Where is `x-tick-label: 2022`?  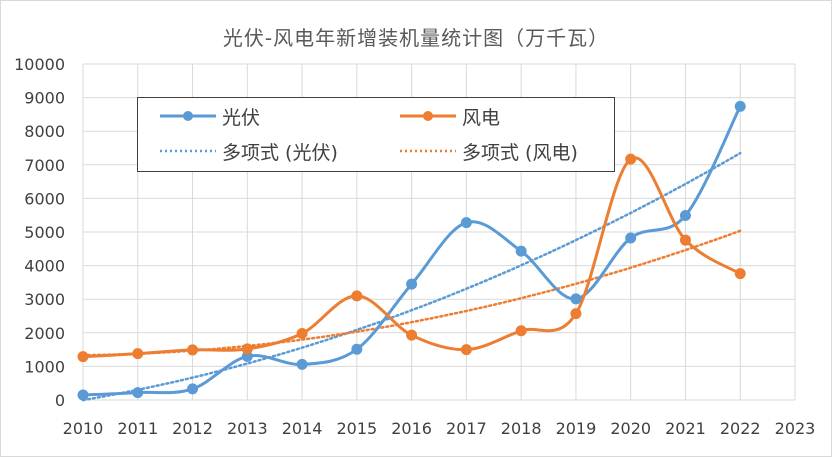
x-tick-label: 2022 is located at coordinates (740, 428).